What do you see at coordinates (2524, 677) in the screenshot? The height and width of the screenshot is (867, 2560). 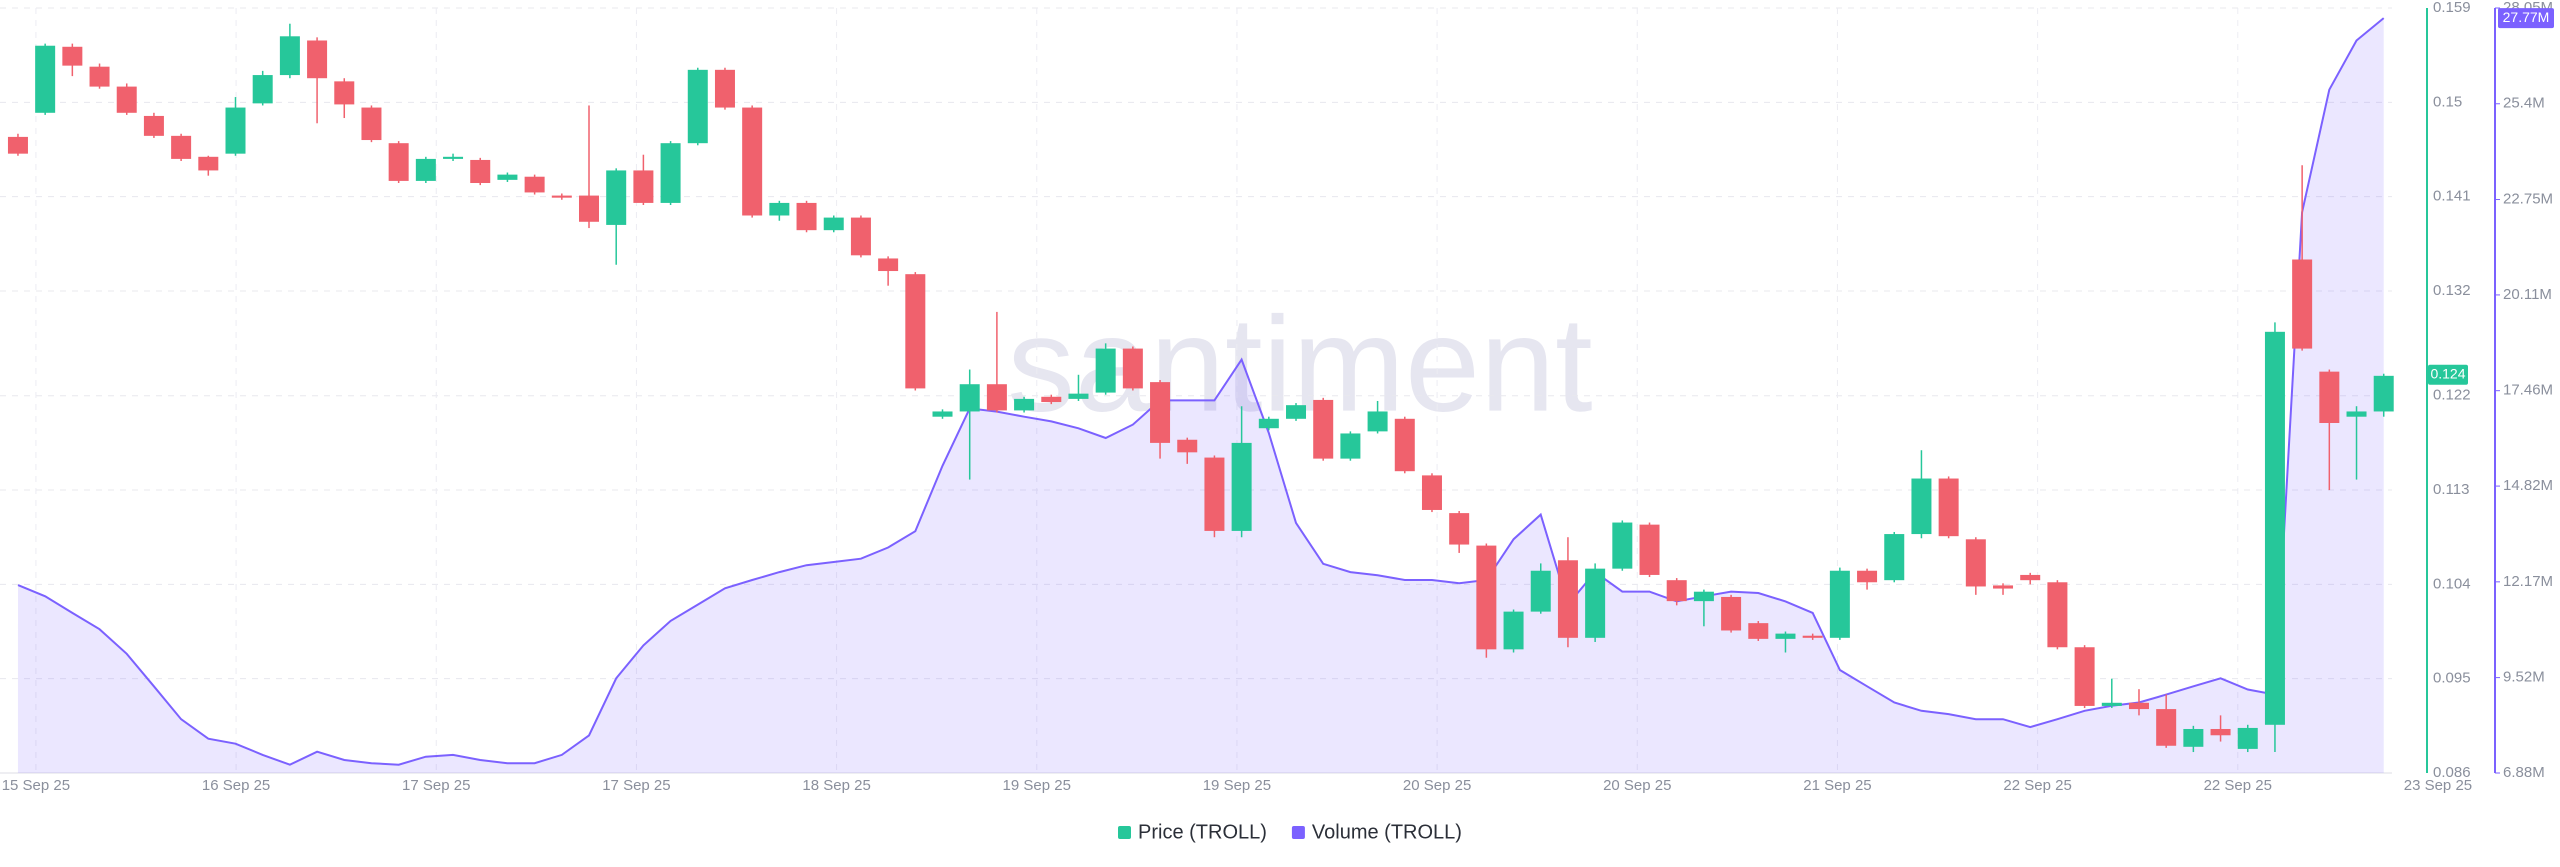 I see `y2-tick-label: 9.52M` at bounding box center [2524, 677].